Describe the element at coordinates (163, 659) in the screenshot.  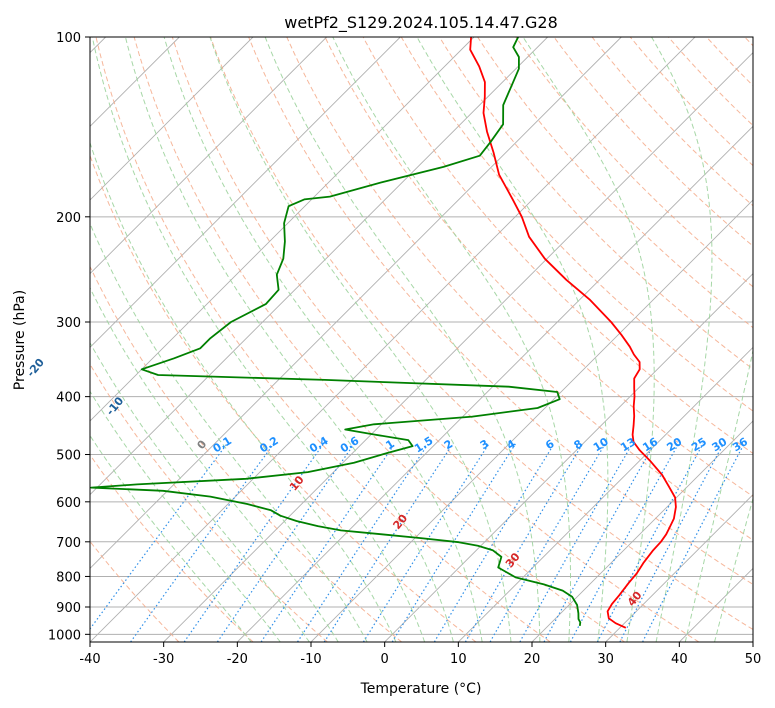
I see `x-tick-label: -30` at that location.